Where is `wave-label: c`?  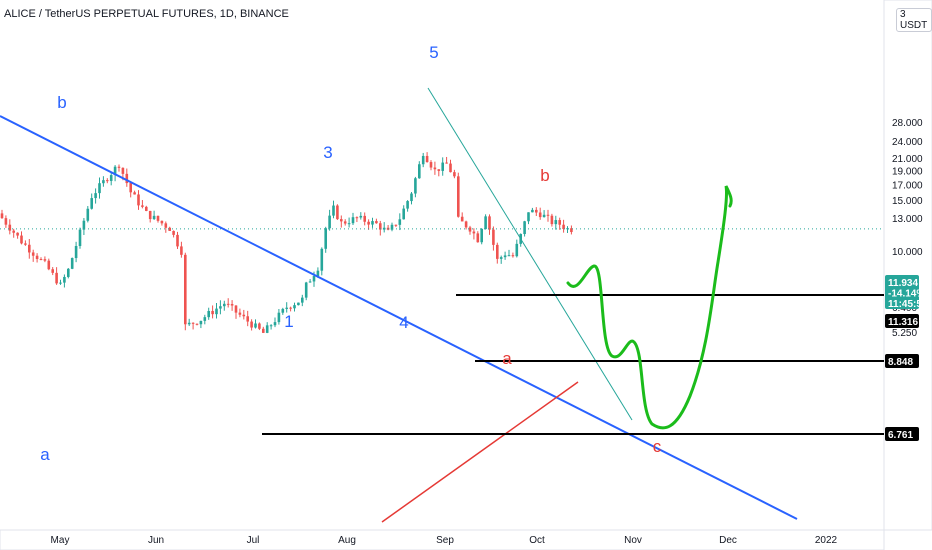
wave-label: c is located at coordinates (657, 446).